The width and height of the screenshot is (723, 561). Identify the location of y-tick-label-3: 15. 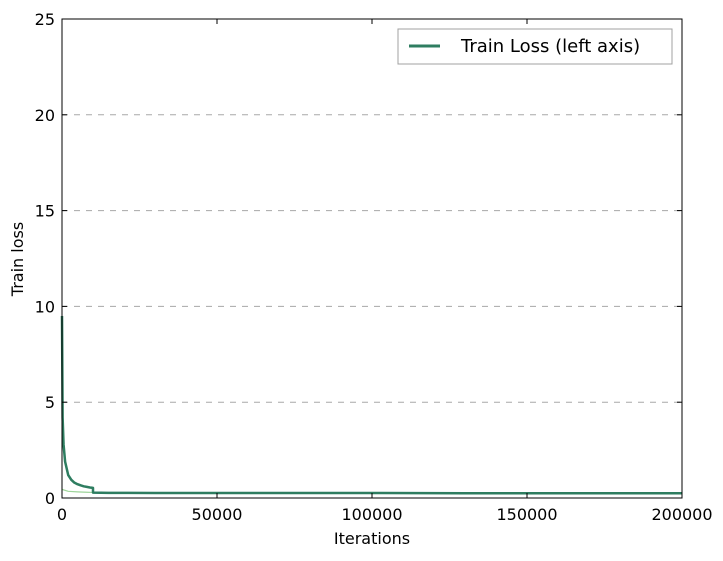
(45, 211).